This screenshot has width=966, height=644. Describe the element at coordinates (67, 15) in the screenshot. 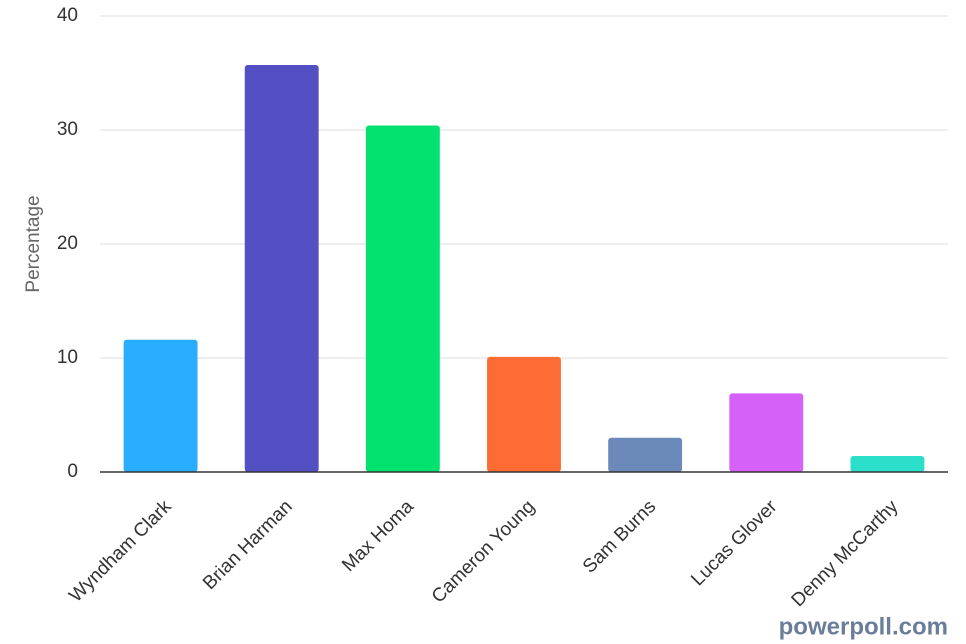

I see `y-tick-label: 40` at that location.